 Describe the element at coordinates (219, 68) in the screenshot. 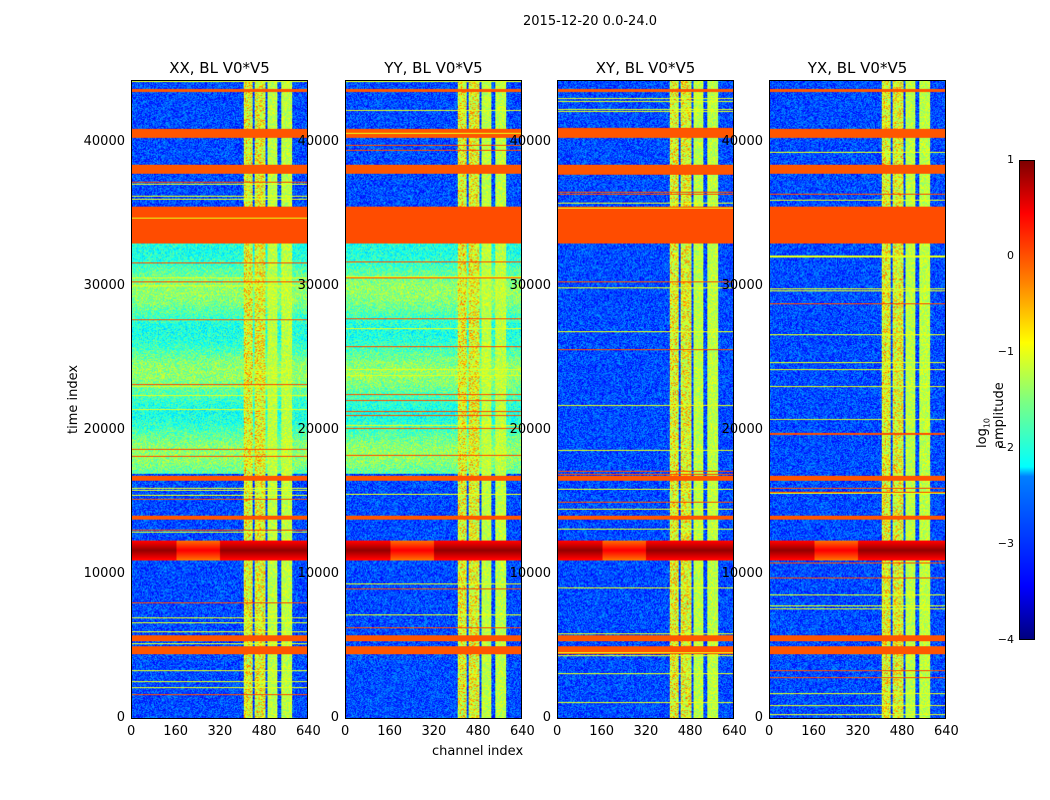

I see `panel-title: XX, BL V0*V5` at that location.